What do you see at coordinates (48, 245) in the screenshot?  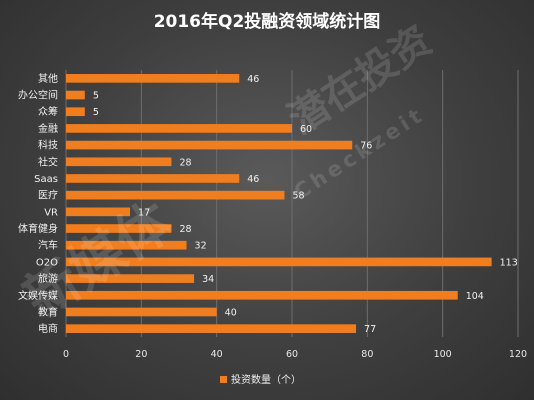 I see `category-label-10: 汽车` at bounding box center [48, 245].